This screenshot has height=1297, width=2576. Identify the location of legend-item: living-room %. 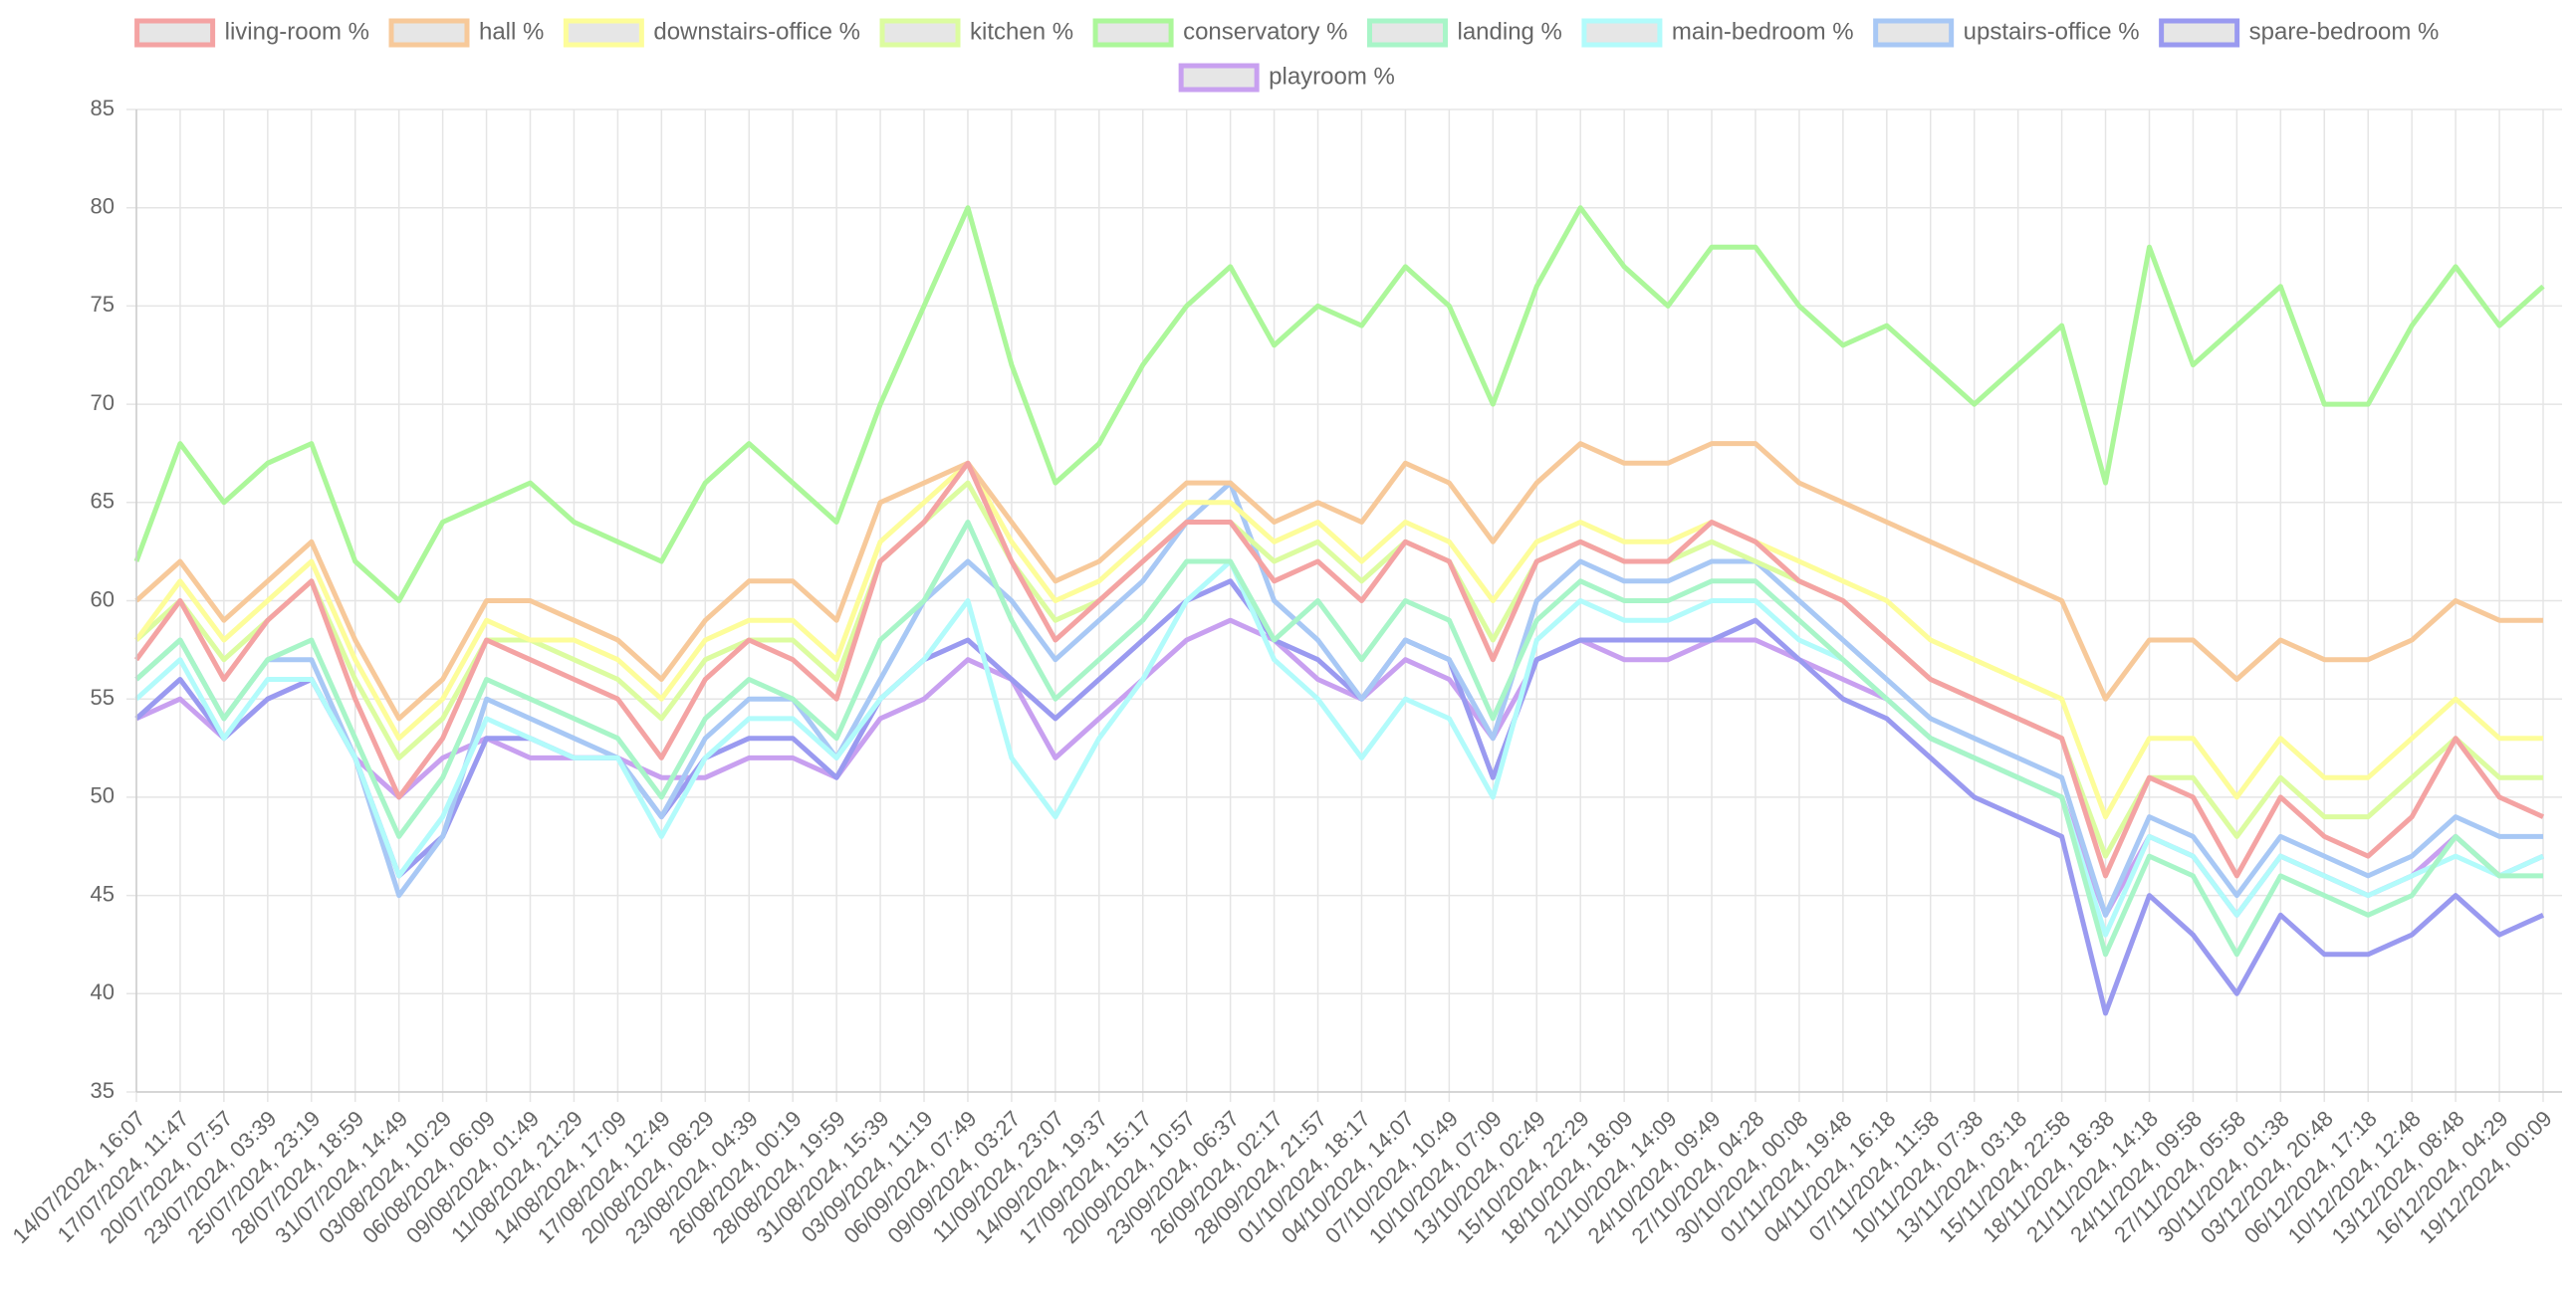
(251, 33).